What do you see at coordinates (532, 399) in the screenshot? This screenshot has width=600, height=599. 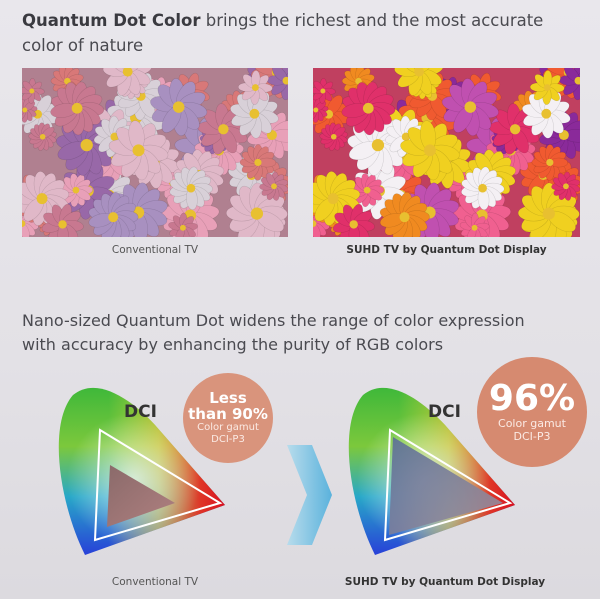 I see `badge-main: 96%` at bounding box center [532, 399].